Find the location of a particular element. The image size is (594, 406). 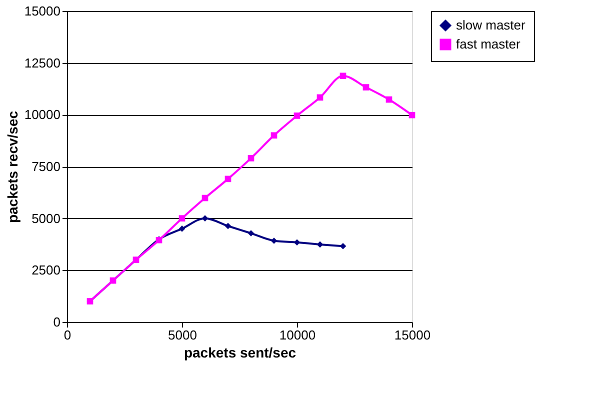

legend-label: slow master is located at coordinates (491, 25).